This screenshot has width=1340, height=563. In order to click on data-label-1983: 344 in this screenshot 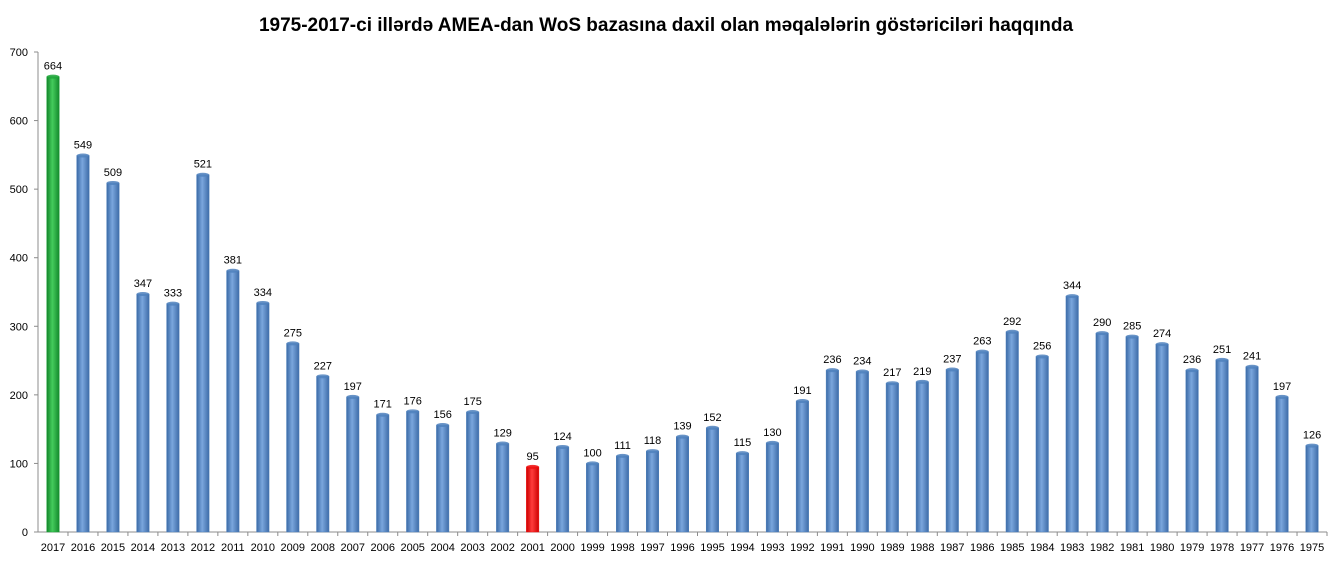, I will do `click(1072, 286)`.